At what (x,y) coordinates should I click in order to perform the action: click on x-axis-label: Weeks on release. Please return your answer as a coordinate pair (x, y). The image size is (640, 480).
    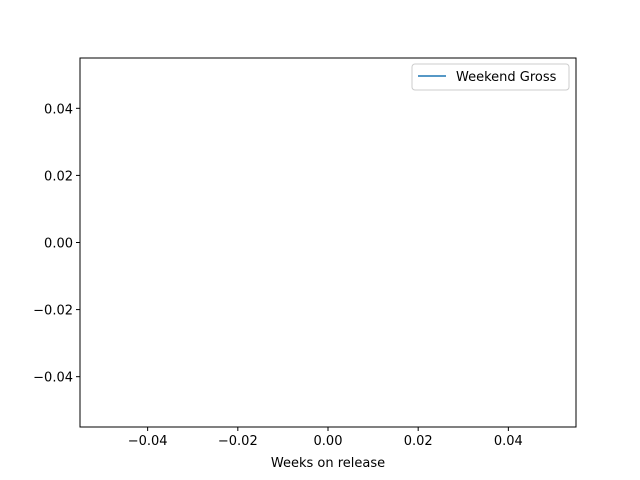
    Looking at the image, I should click on (328, 463).